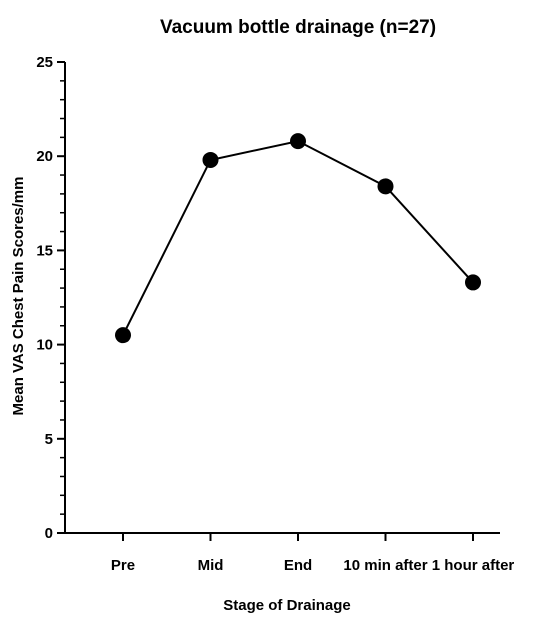  I want to click on x-tick-label: End, so click(298, 565).